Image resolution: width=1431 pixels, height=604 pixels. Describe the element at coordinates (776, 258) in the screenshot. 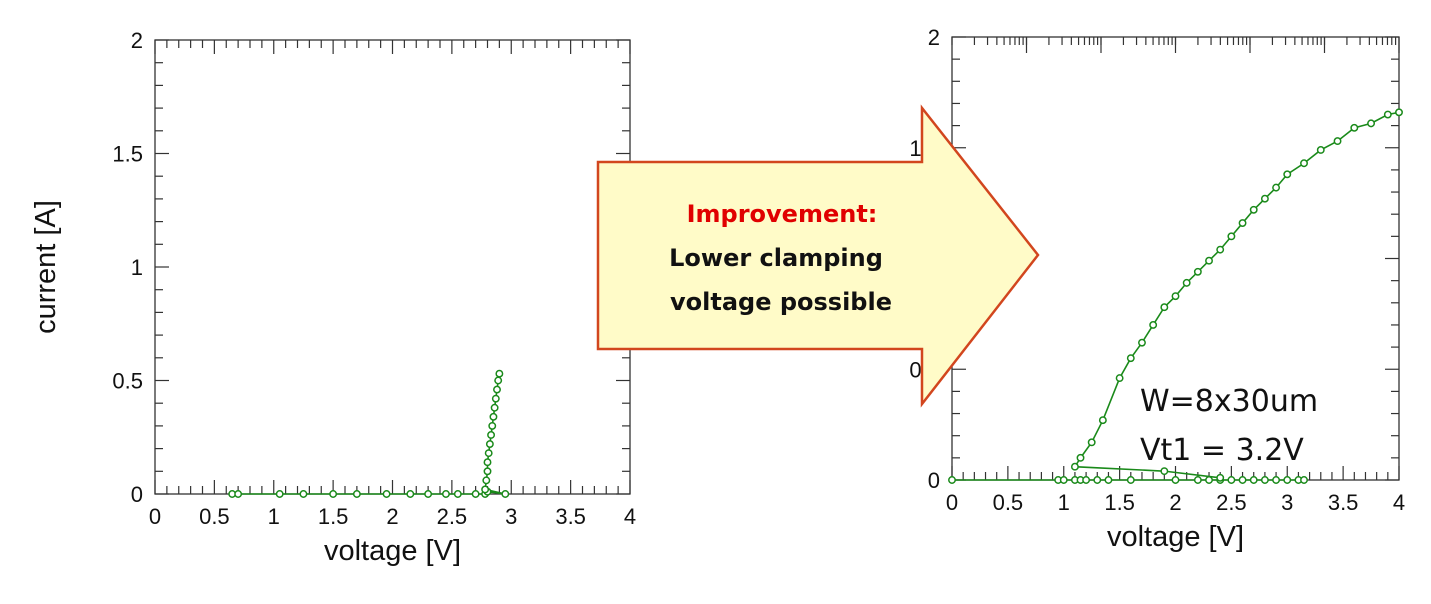

I see `arrow-line-1: Lower clamping` at that location.